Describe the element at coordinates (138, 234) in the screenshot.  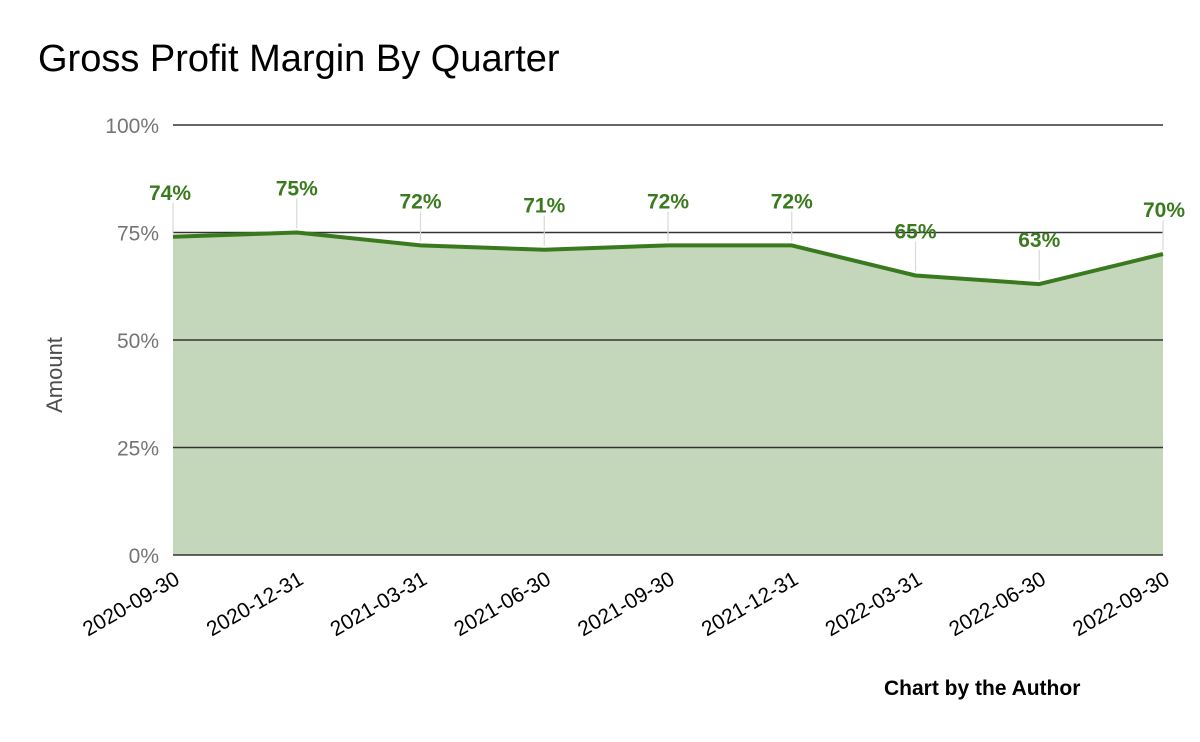
I see `y-tick-label: 75%` at that location.